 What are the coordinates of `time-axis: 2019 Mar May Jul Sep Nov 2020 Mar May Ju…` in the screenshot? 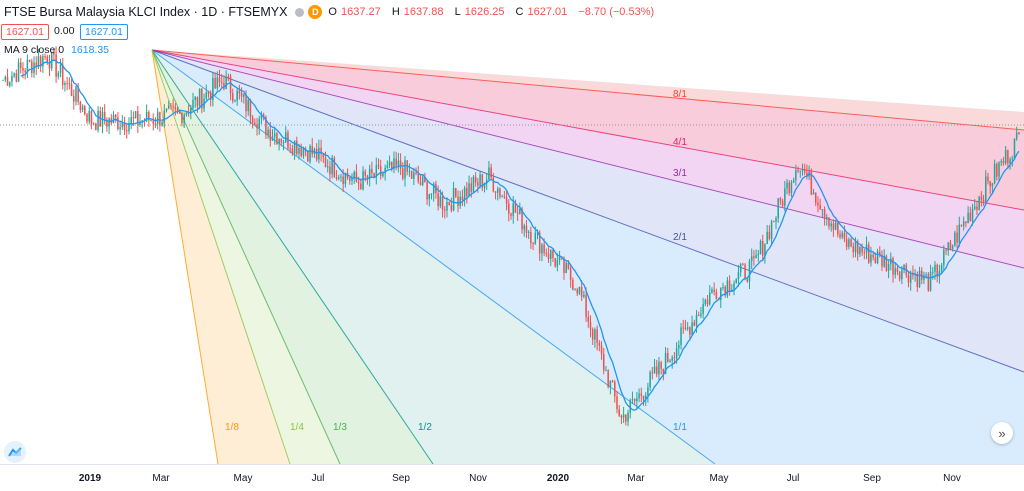 It's located at (512, 477).